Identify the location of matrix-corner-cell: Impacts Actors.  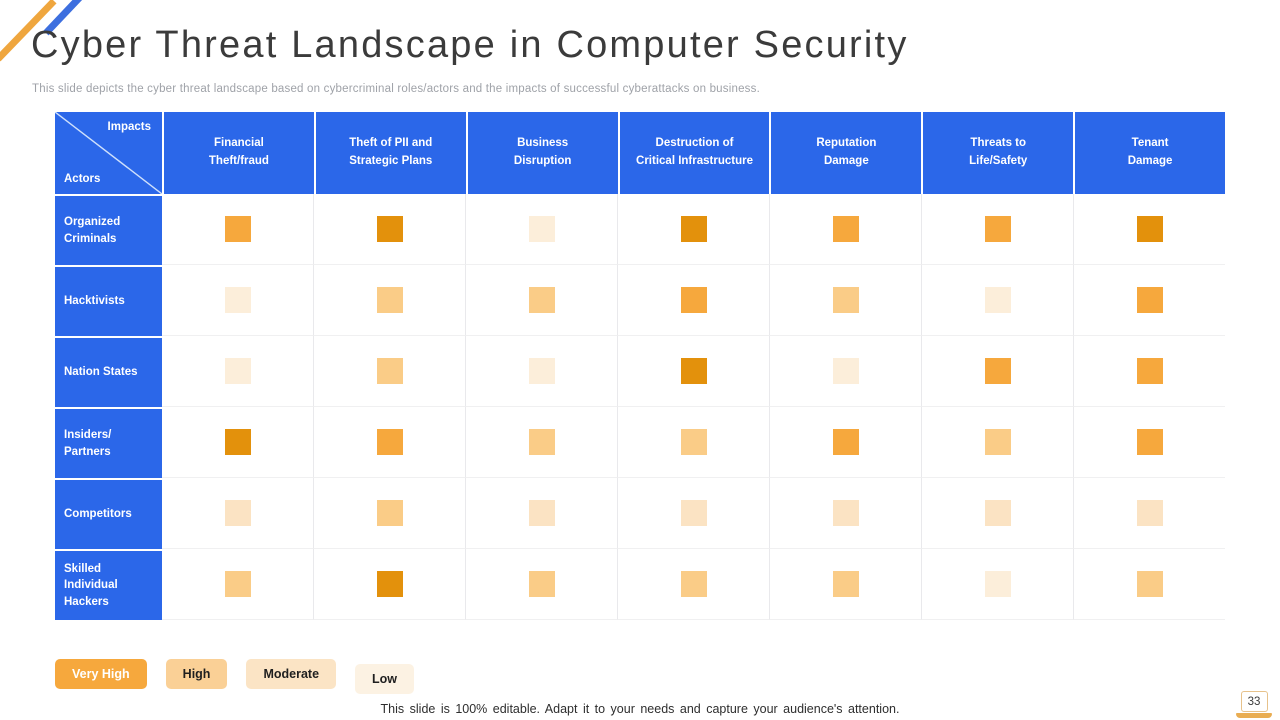
(108, 153).